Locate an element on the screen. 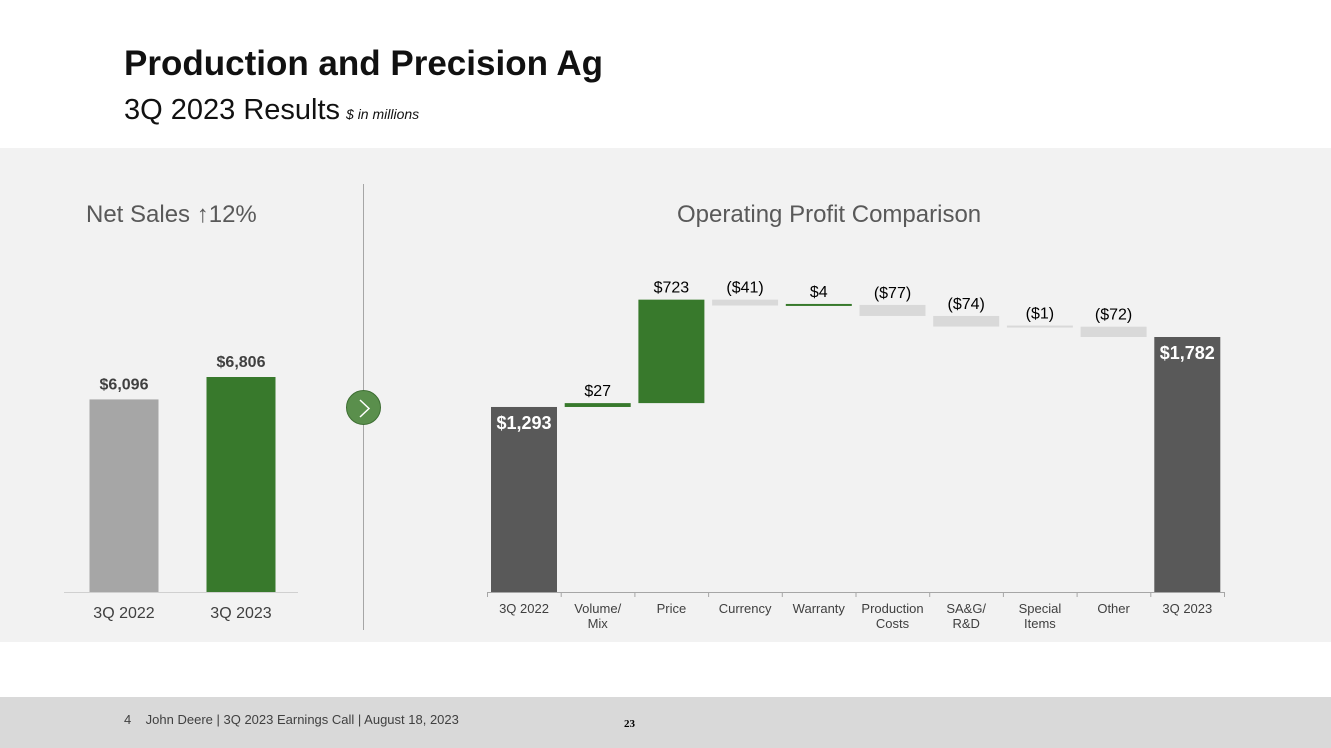  waterfall-category-label: 3Q 2023 is located at coordinates (1187, 608).